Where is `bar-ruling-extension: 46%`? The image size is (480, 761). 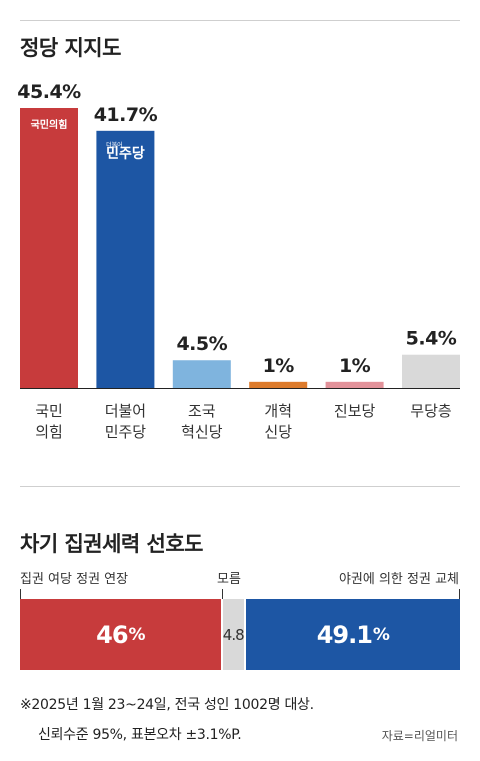
bar-ruling-extension: 46% is located at coordinates (120, 634).